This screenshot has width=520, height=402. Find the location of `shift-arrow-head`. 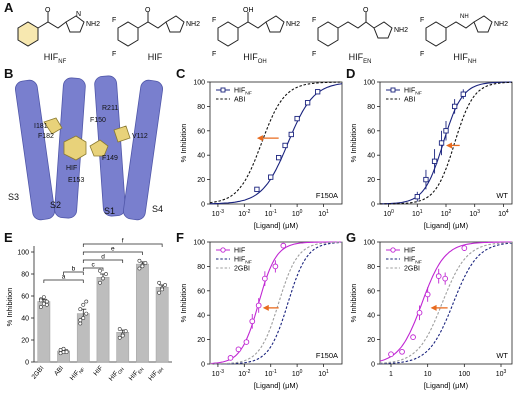

shift-arrow-head is located at coordinates (433, 307).